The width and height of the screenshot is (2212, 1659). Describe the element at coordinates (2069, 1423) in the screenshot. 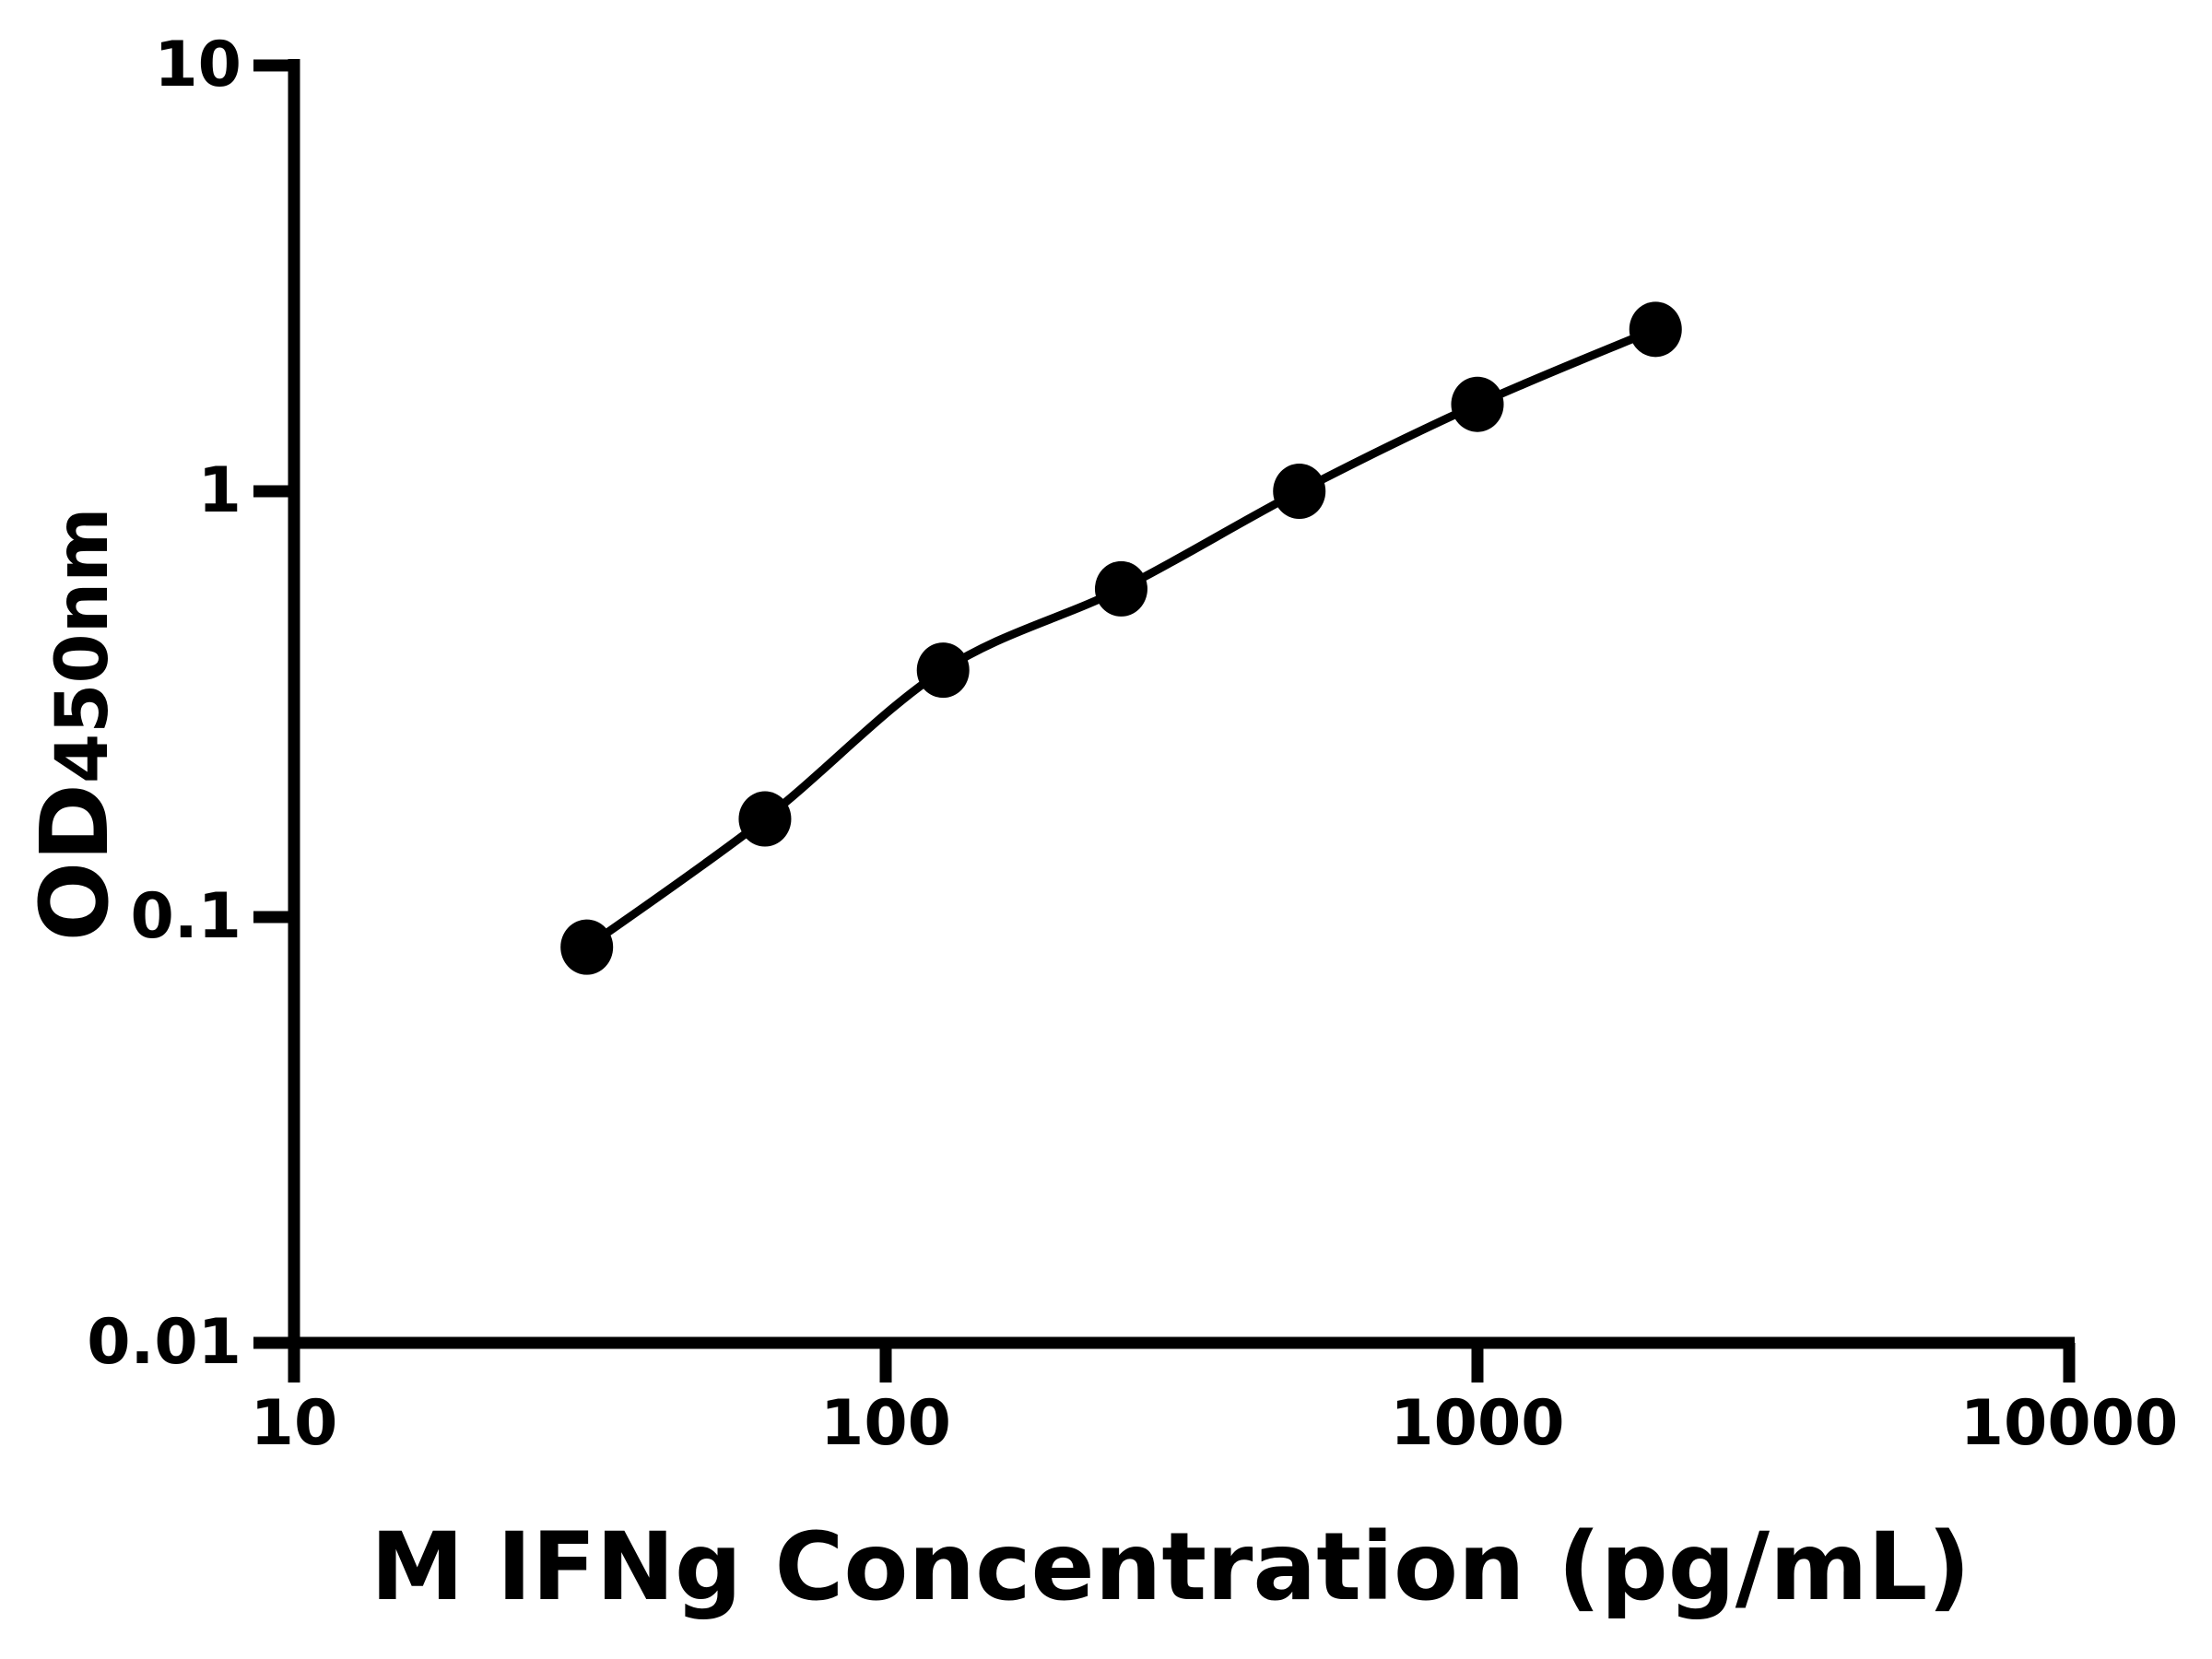

I see `x-tick-label: 10000` at that location.